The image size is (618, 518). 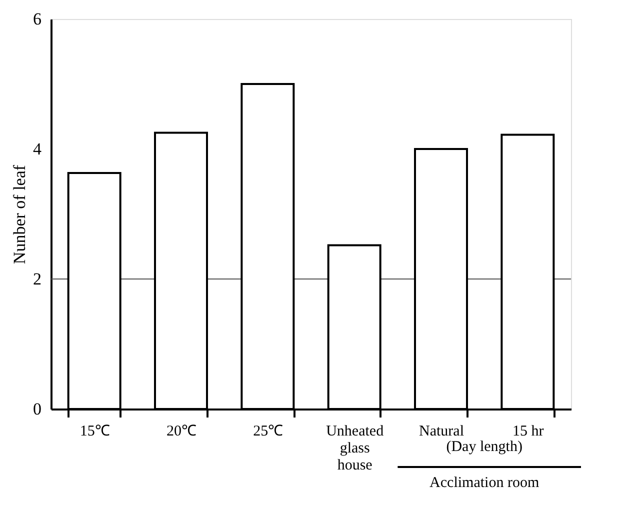 What do you see at coordinates (37, 409) in the screenshot?
I see `y-tick-label: 0` at bounding box center [37, 409].